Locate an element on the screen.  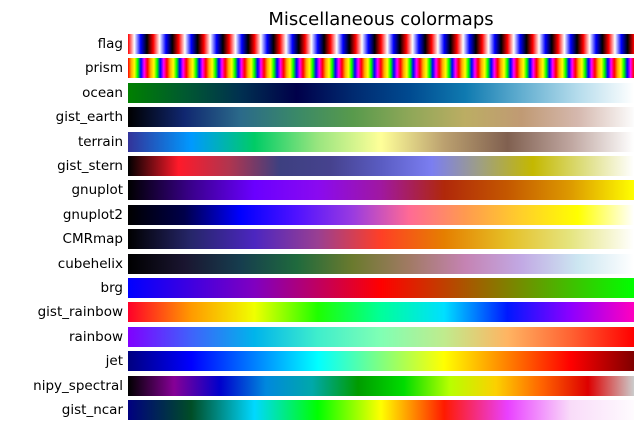
colormap-row: nipy_spectral is located at coordinates (320, 385).